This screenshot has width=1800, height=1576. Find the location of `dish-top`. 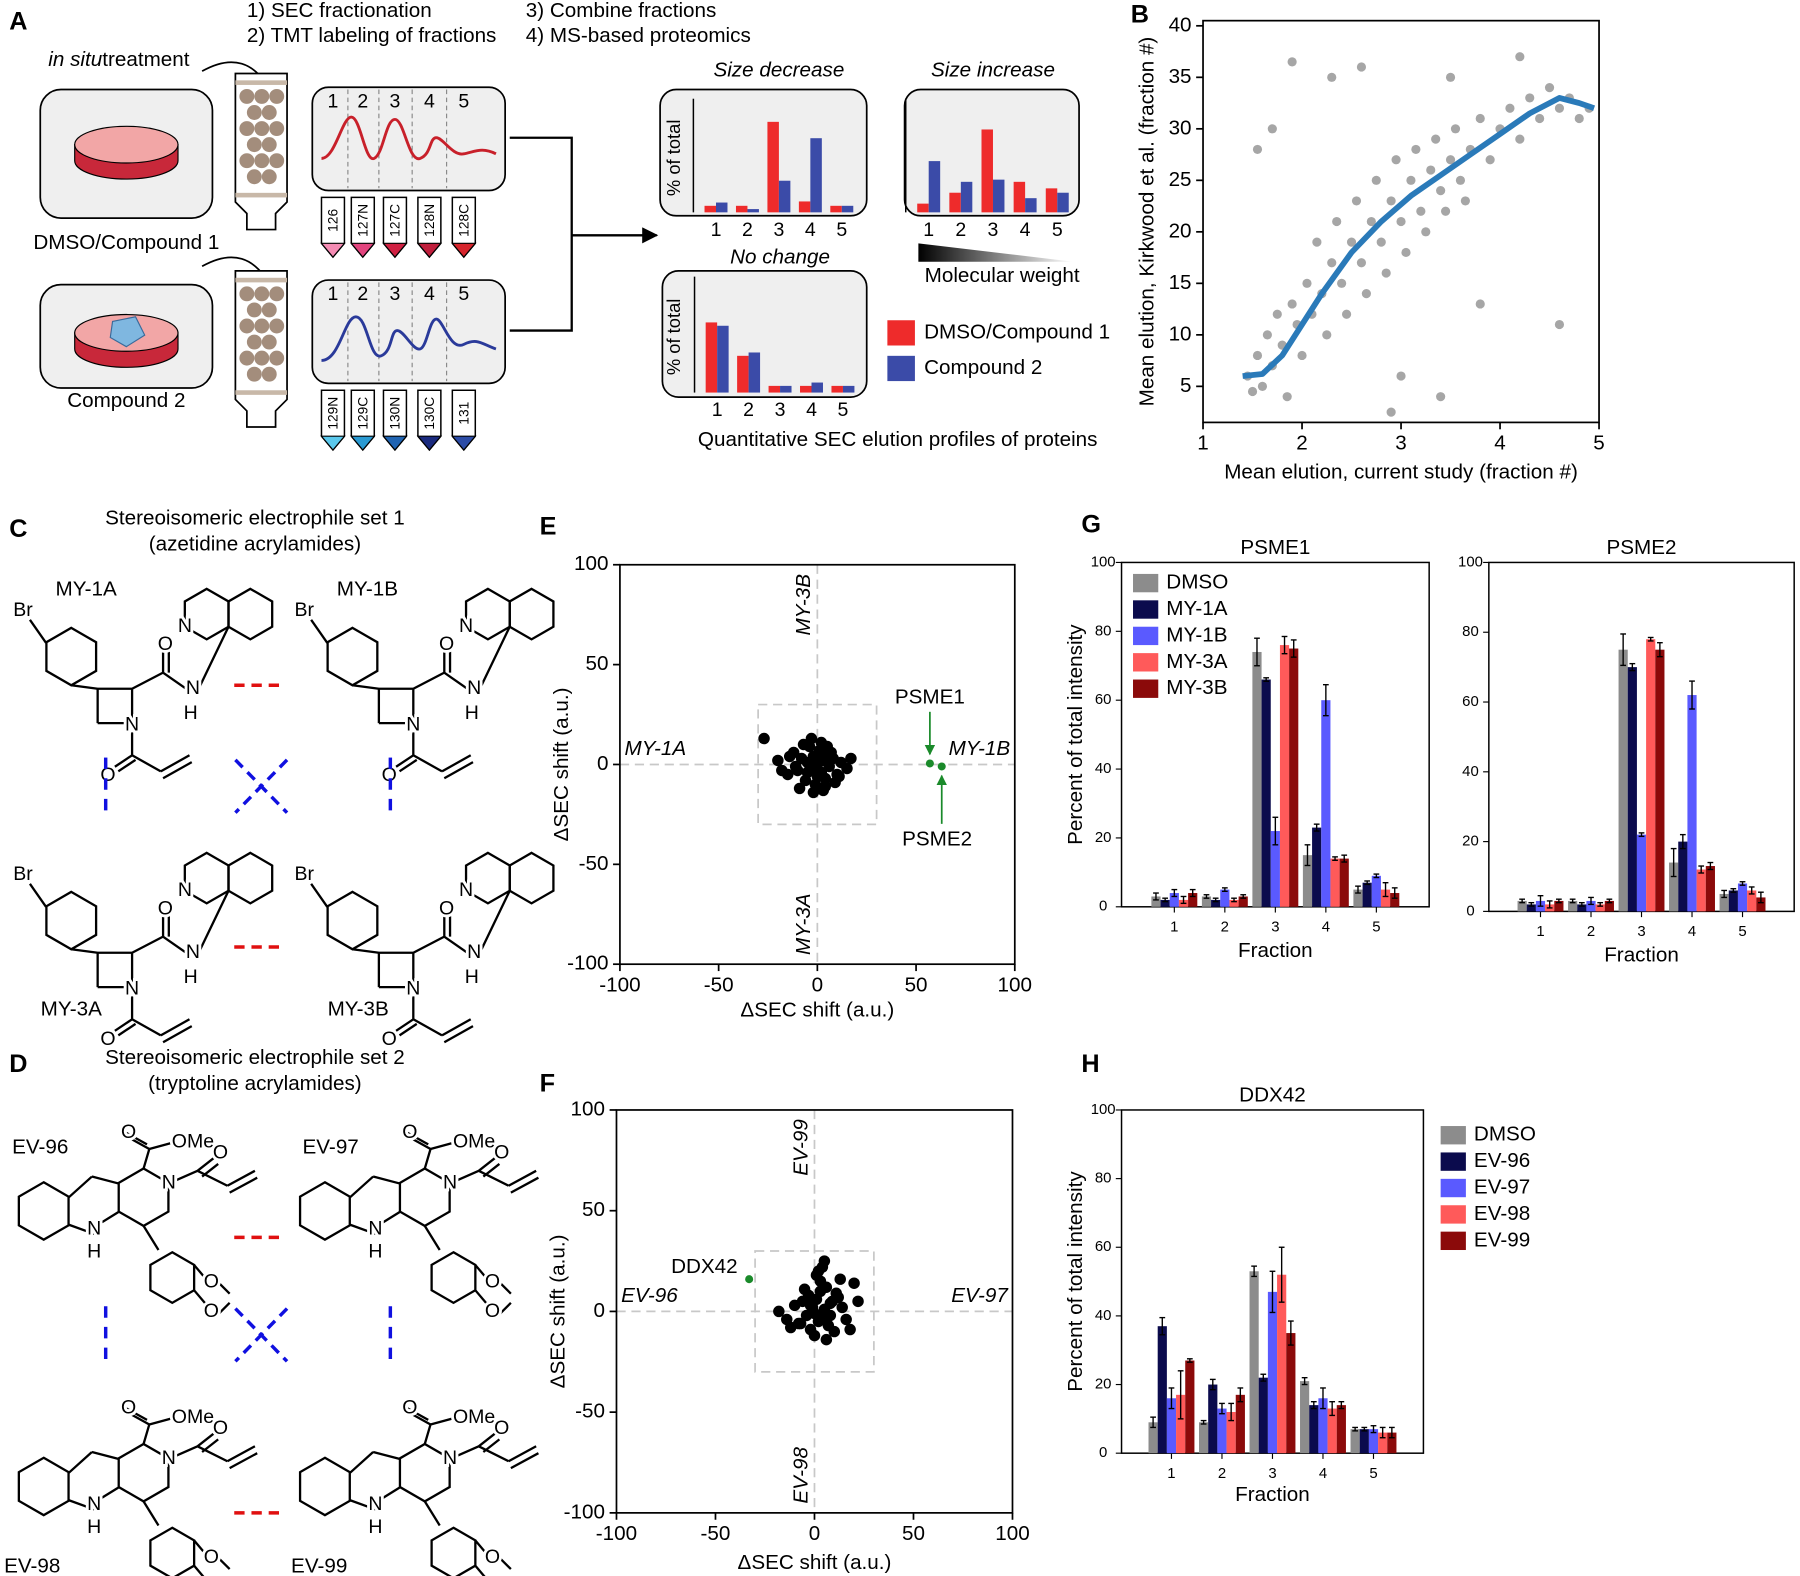

dish-top is located at coordinates (126, 144).